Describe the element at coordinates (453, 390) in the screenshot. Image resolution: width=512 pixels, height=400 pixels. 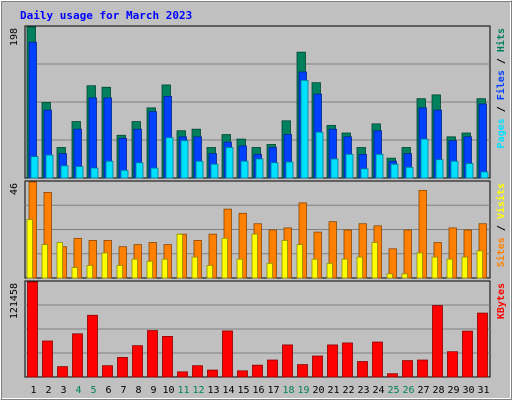
I see `x-tick-label: 29` at that location.